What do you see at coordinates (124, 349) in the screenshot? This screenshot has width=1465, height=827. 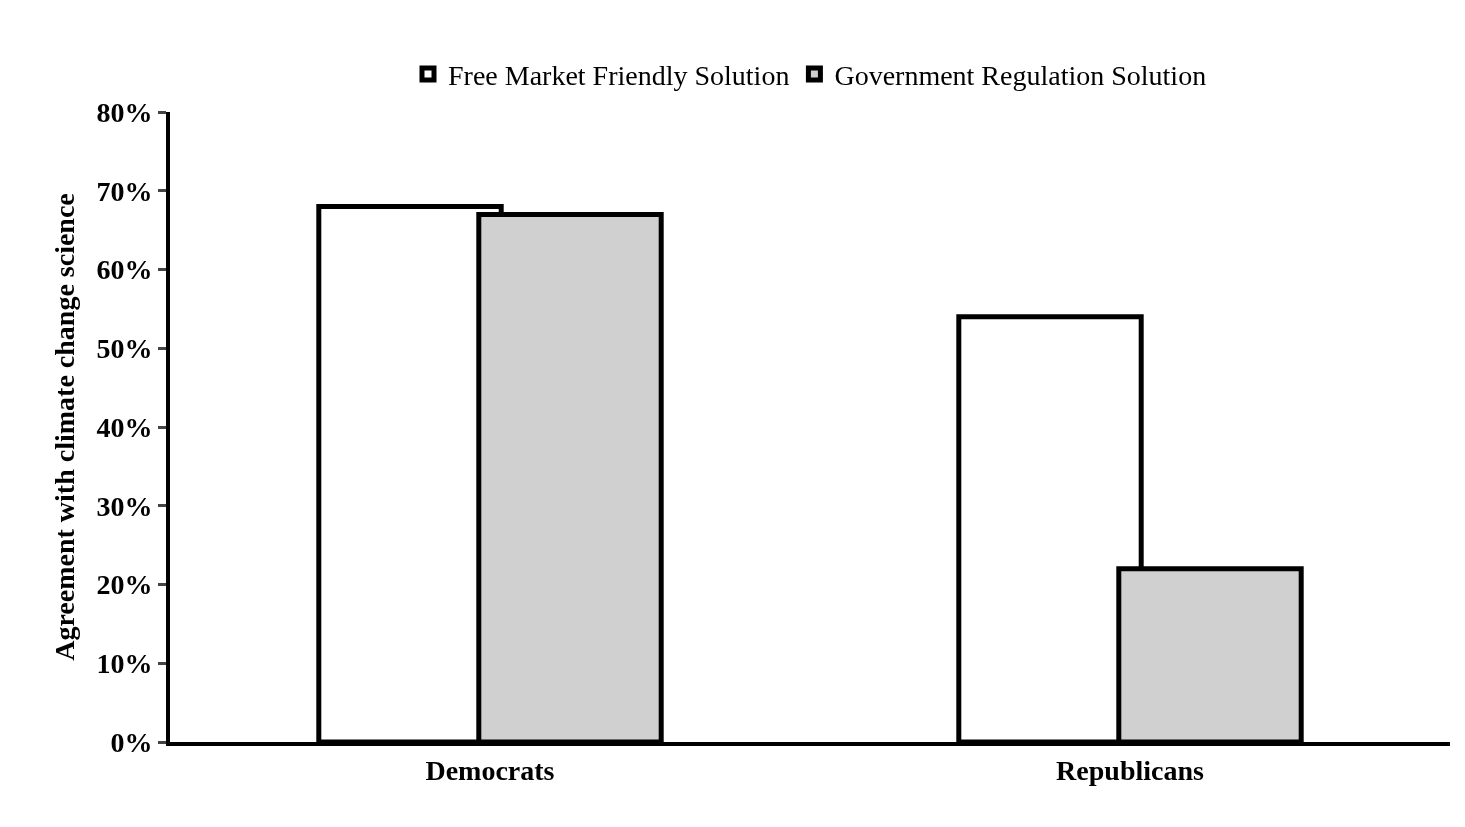 I see `y-tick-label: 50%` at bounding box center [124, 349].